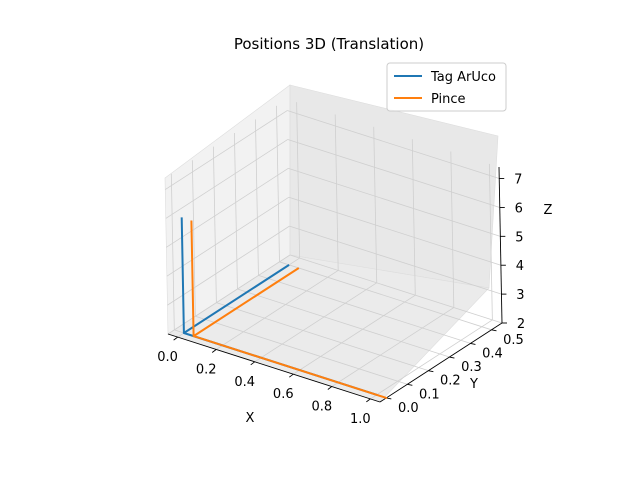 This screenshot has width=640, height=480. I want to click on chart-title: Positions 3D (Translation), so click(329, 44).